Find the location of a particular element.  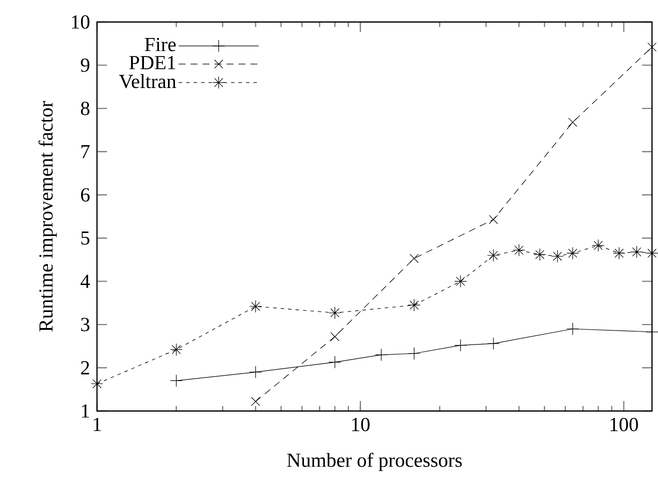

legend-label: Fire is located at coordinates (160, 45).